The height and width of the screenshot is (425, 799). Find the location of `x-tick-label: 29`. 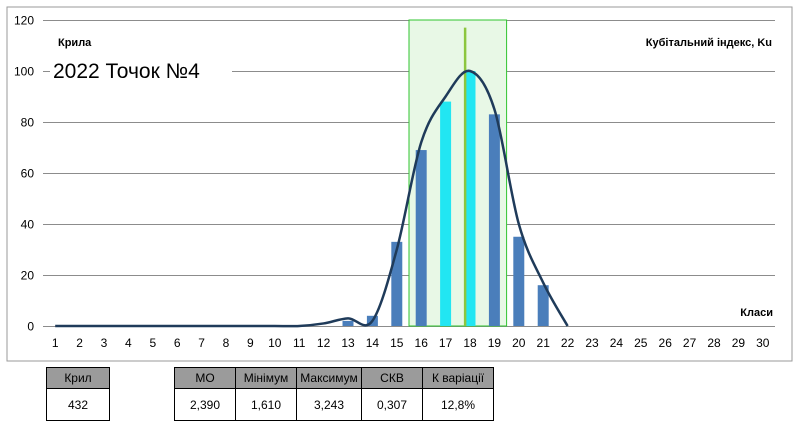

x-tick-label: 29 is located at coordinates (739, 343).